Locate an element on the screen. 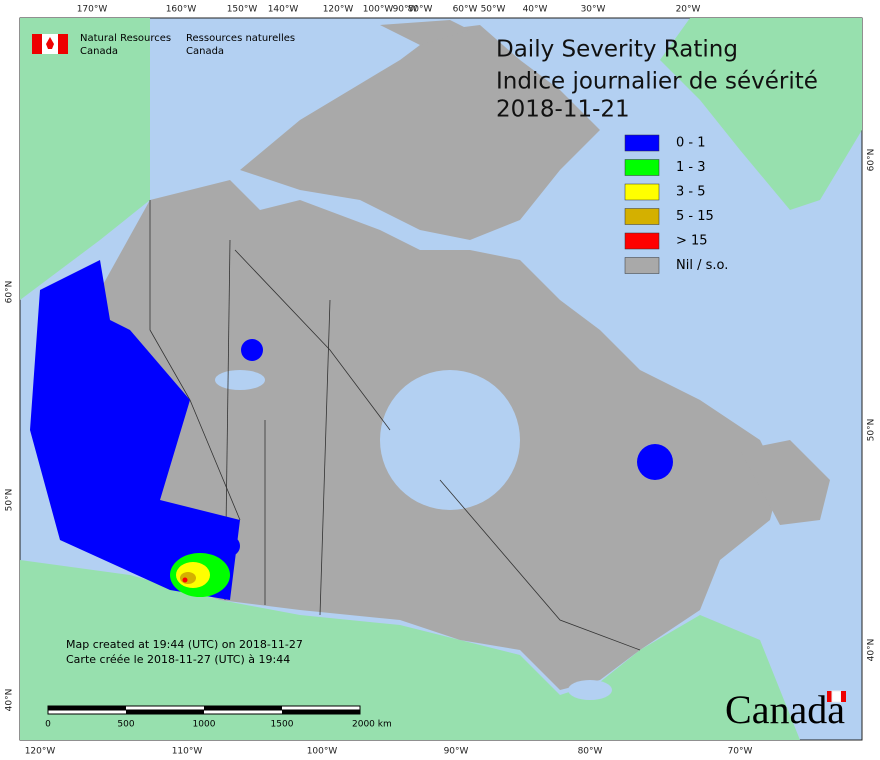  scale-label: 500 is located at coordinates (125, 725).